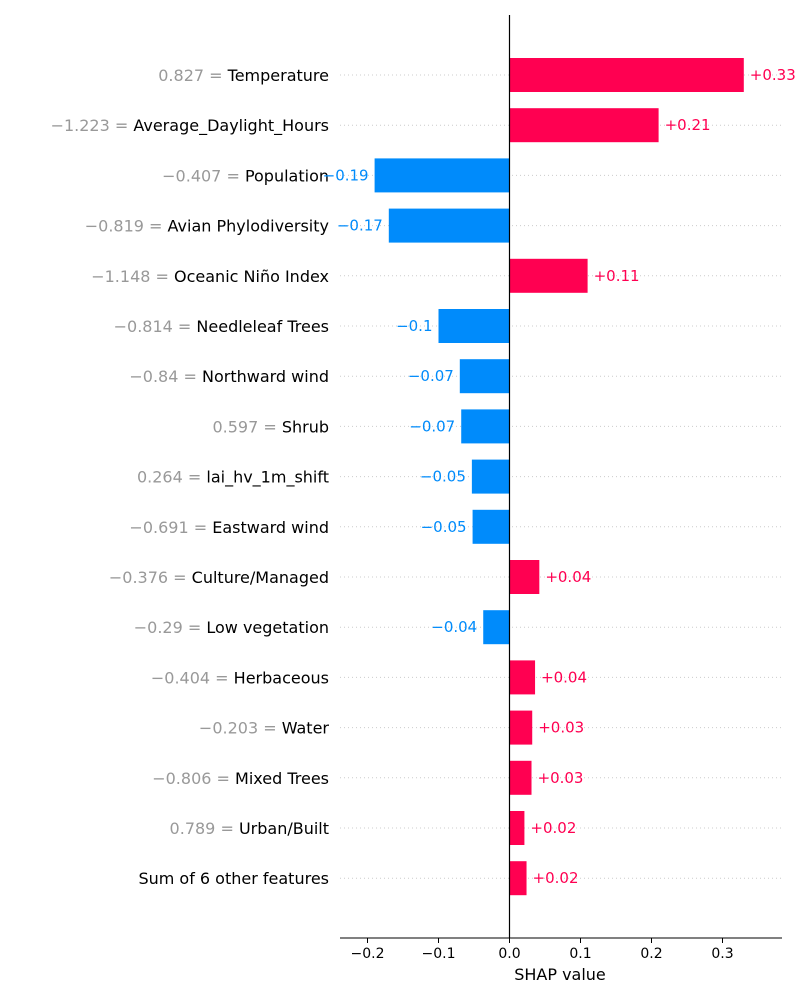 The height and width of the screenshot is (1000, 800). I want to click on feature-label: −0.814 = Needleleaf Trees, so click(221, 326).